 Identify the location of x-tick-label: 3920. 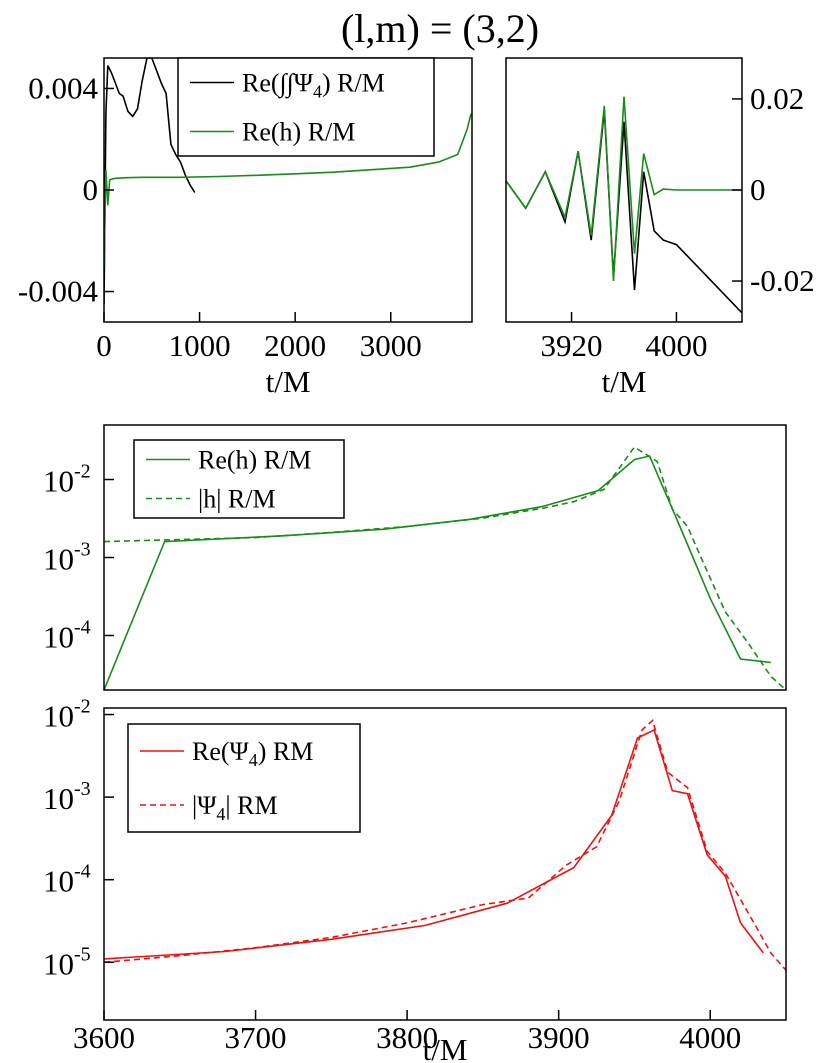
(572, 345).